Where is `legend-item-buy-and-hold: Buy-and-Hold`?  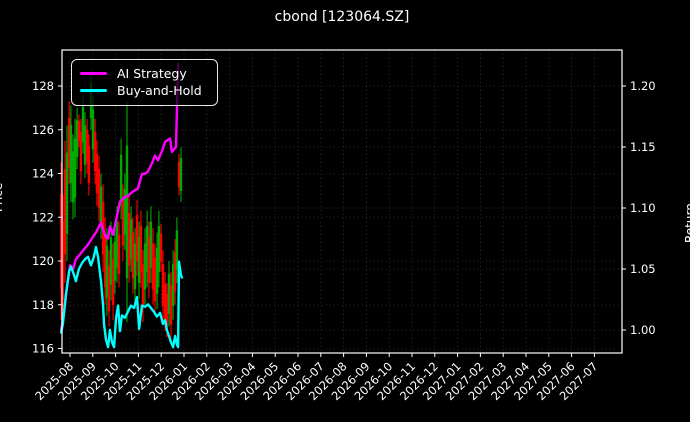
legend-item-buy-and-hold: Buy-and-Hold is located at coordinates (144, 90).